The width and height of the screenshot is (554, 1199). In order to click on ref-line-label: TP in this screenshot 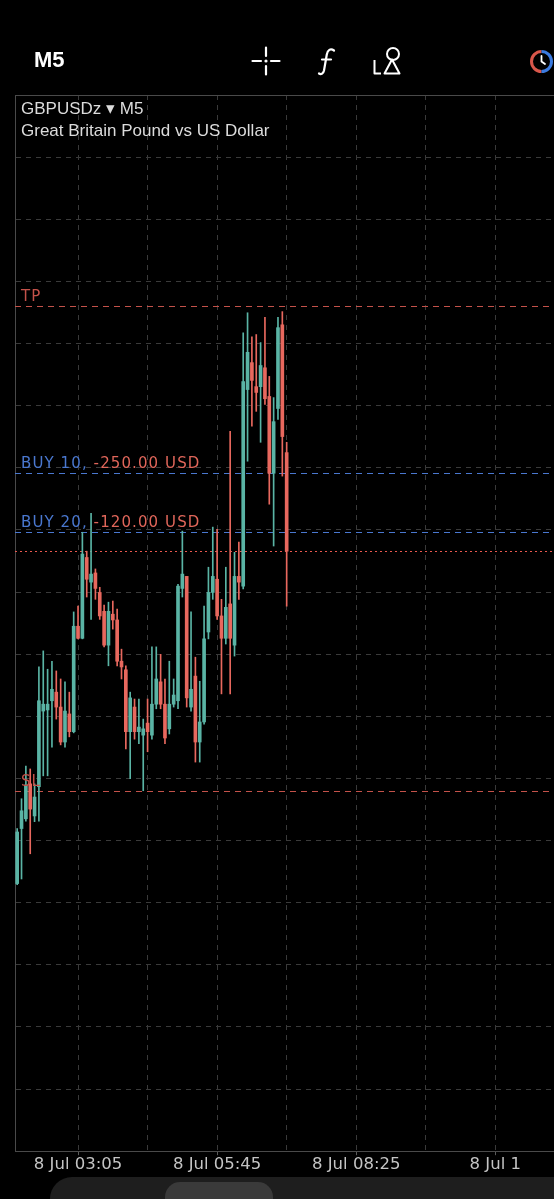, I will do `click(31, 295)`.